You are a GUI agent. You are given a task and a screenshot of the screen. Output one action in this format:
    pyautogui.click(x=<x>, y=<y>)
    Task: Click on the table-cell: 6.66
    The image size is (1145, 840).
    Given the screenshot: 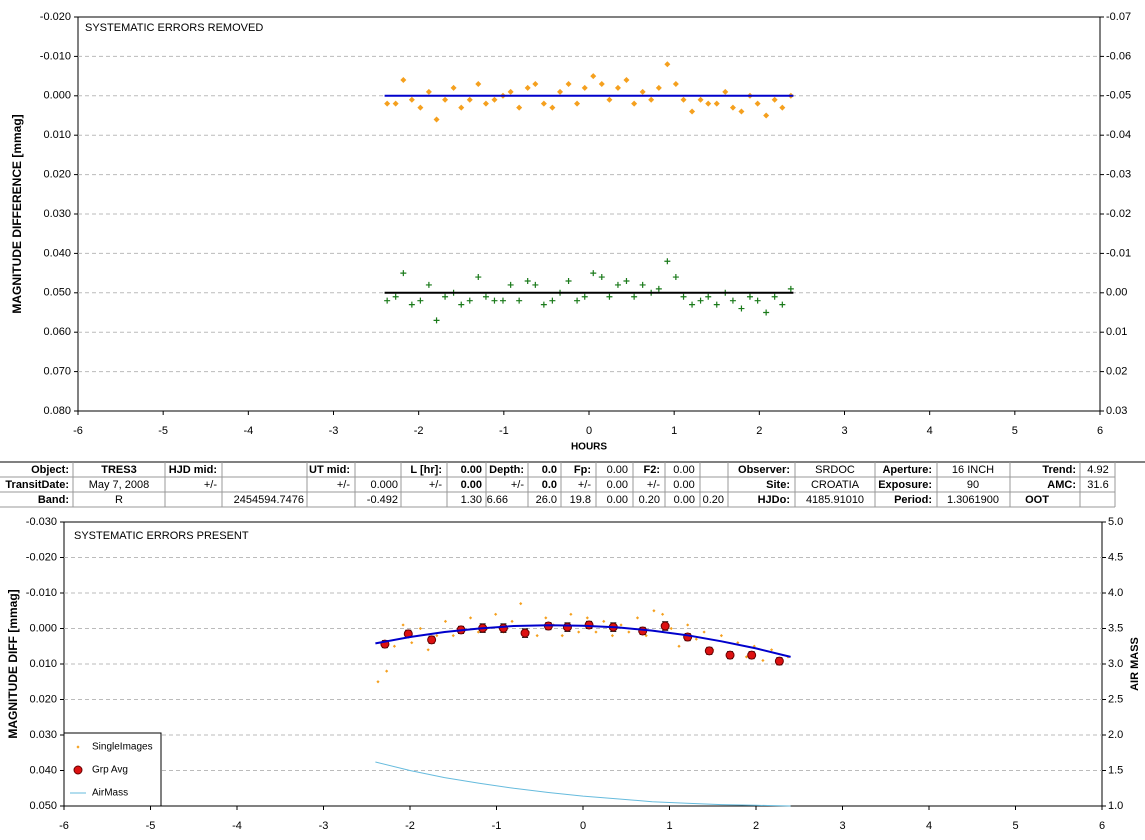 What is the action you would take?
    pyautogui.click(x=497, y=500)
    